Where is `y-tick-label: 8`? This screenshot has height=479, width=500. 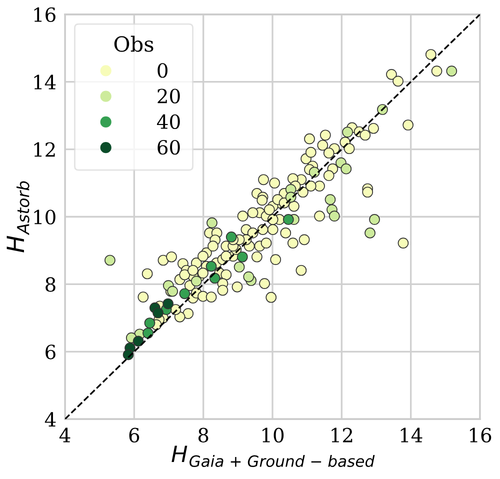
y-tick-label: 8 is located at coordinates (51, 284).